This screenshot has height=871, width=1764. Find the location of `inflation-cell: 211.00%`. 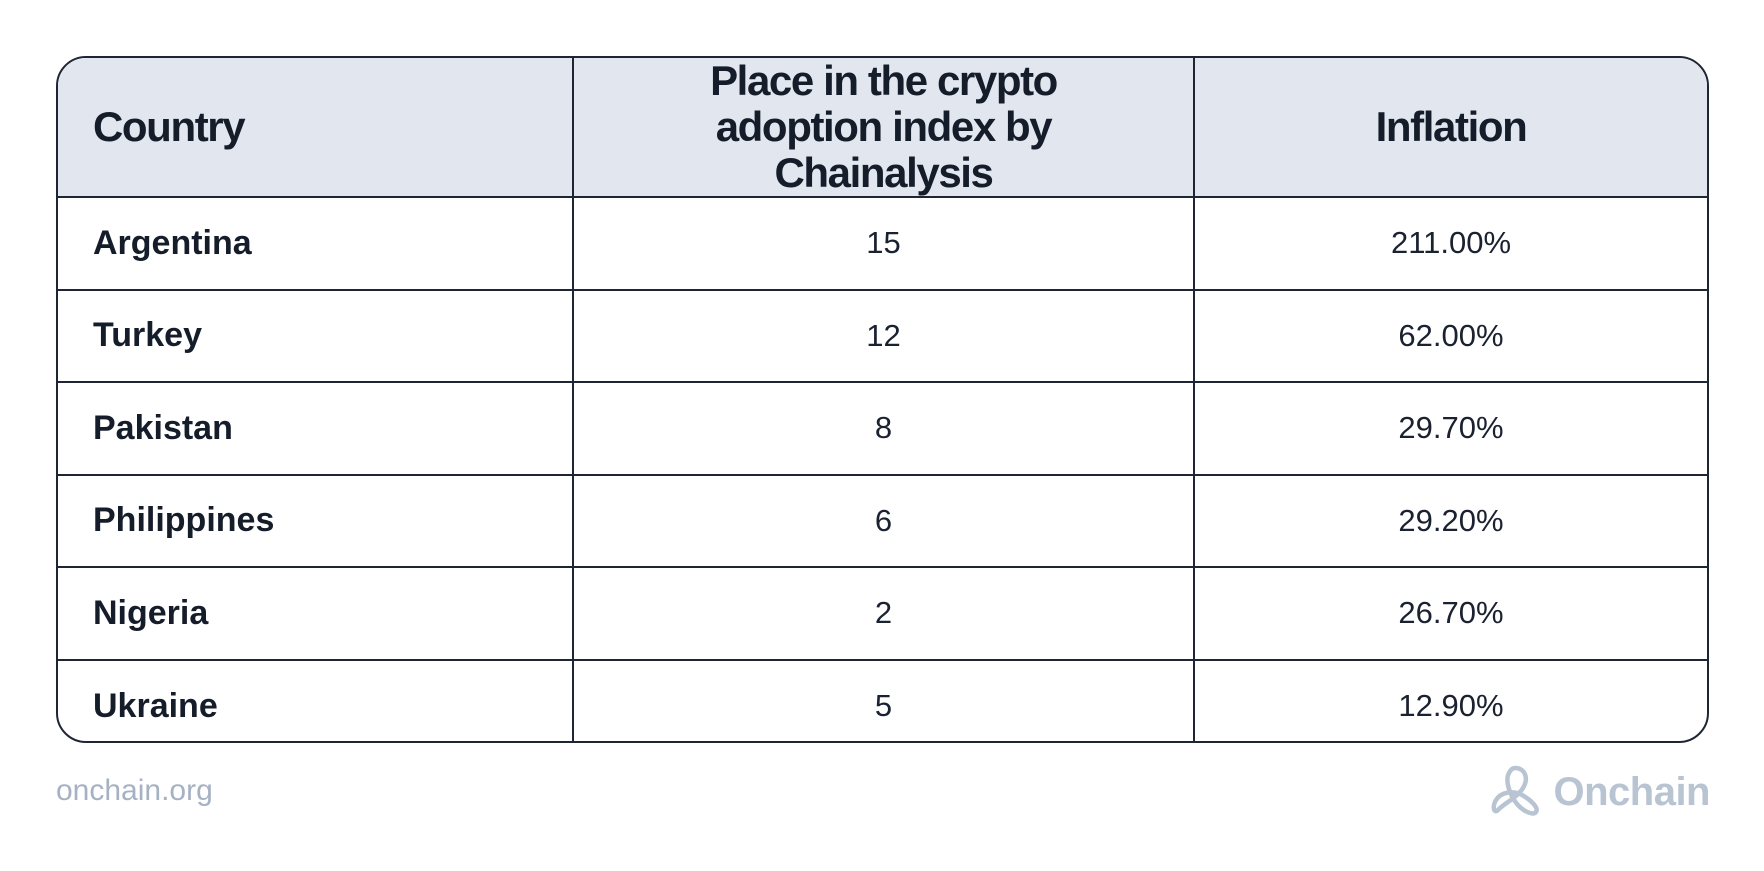

inflation-cell: 211.00% is located at coordinates (1450, 244).